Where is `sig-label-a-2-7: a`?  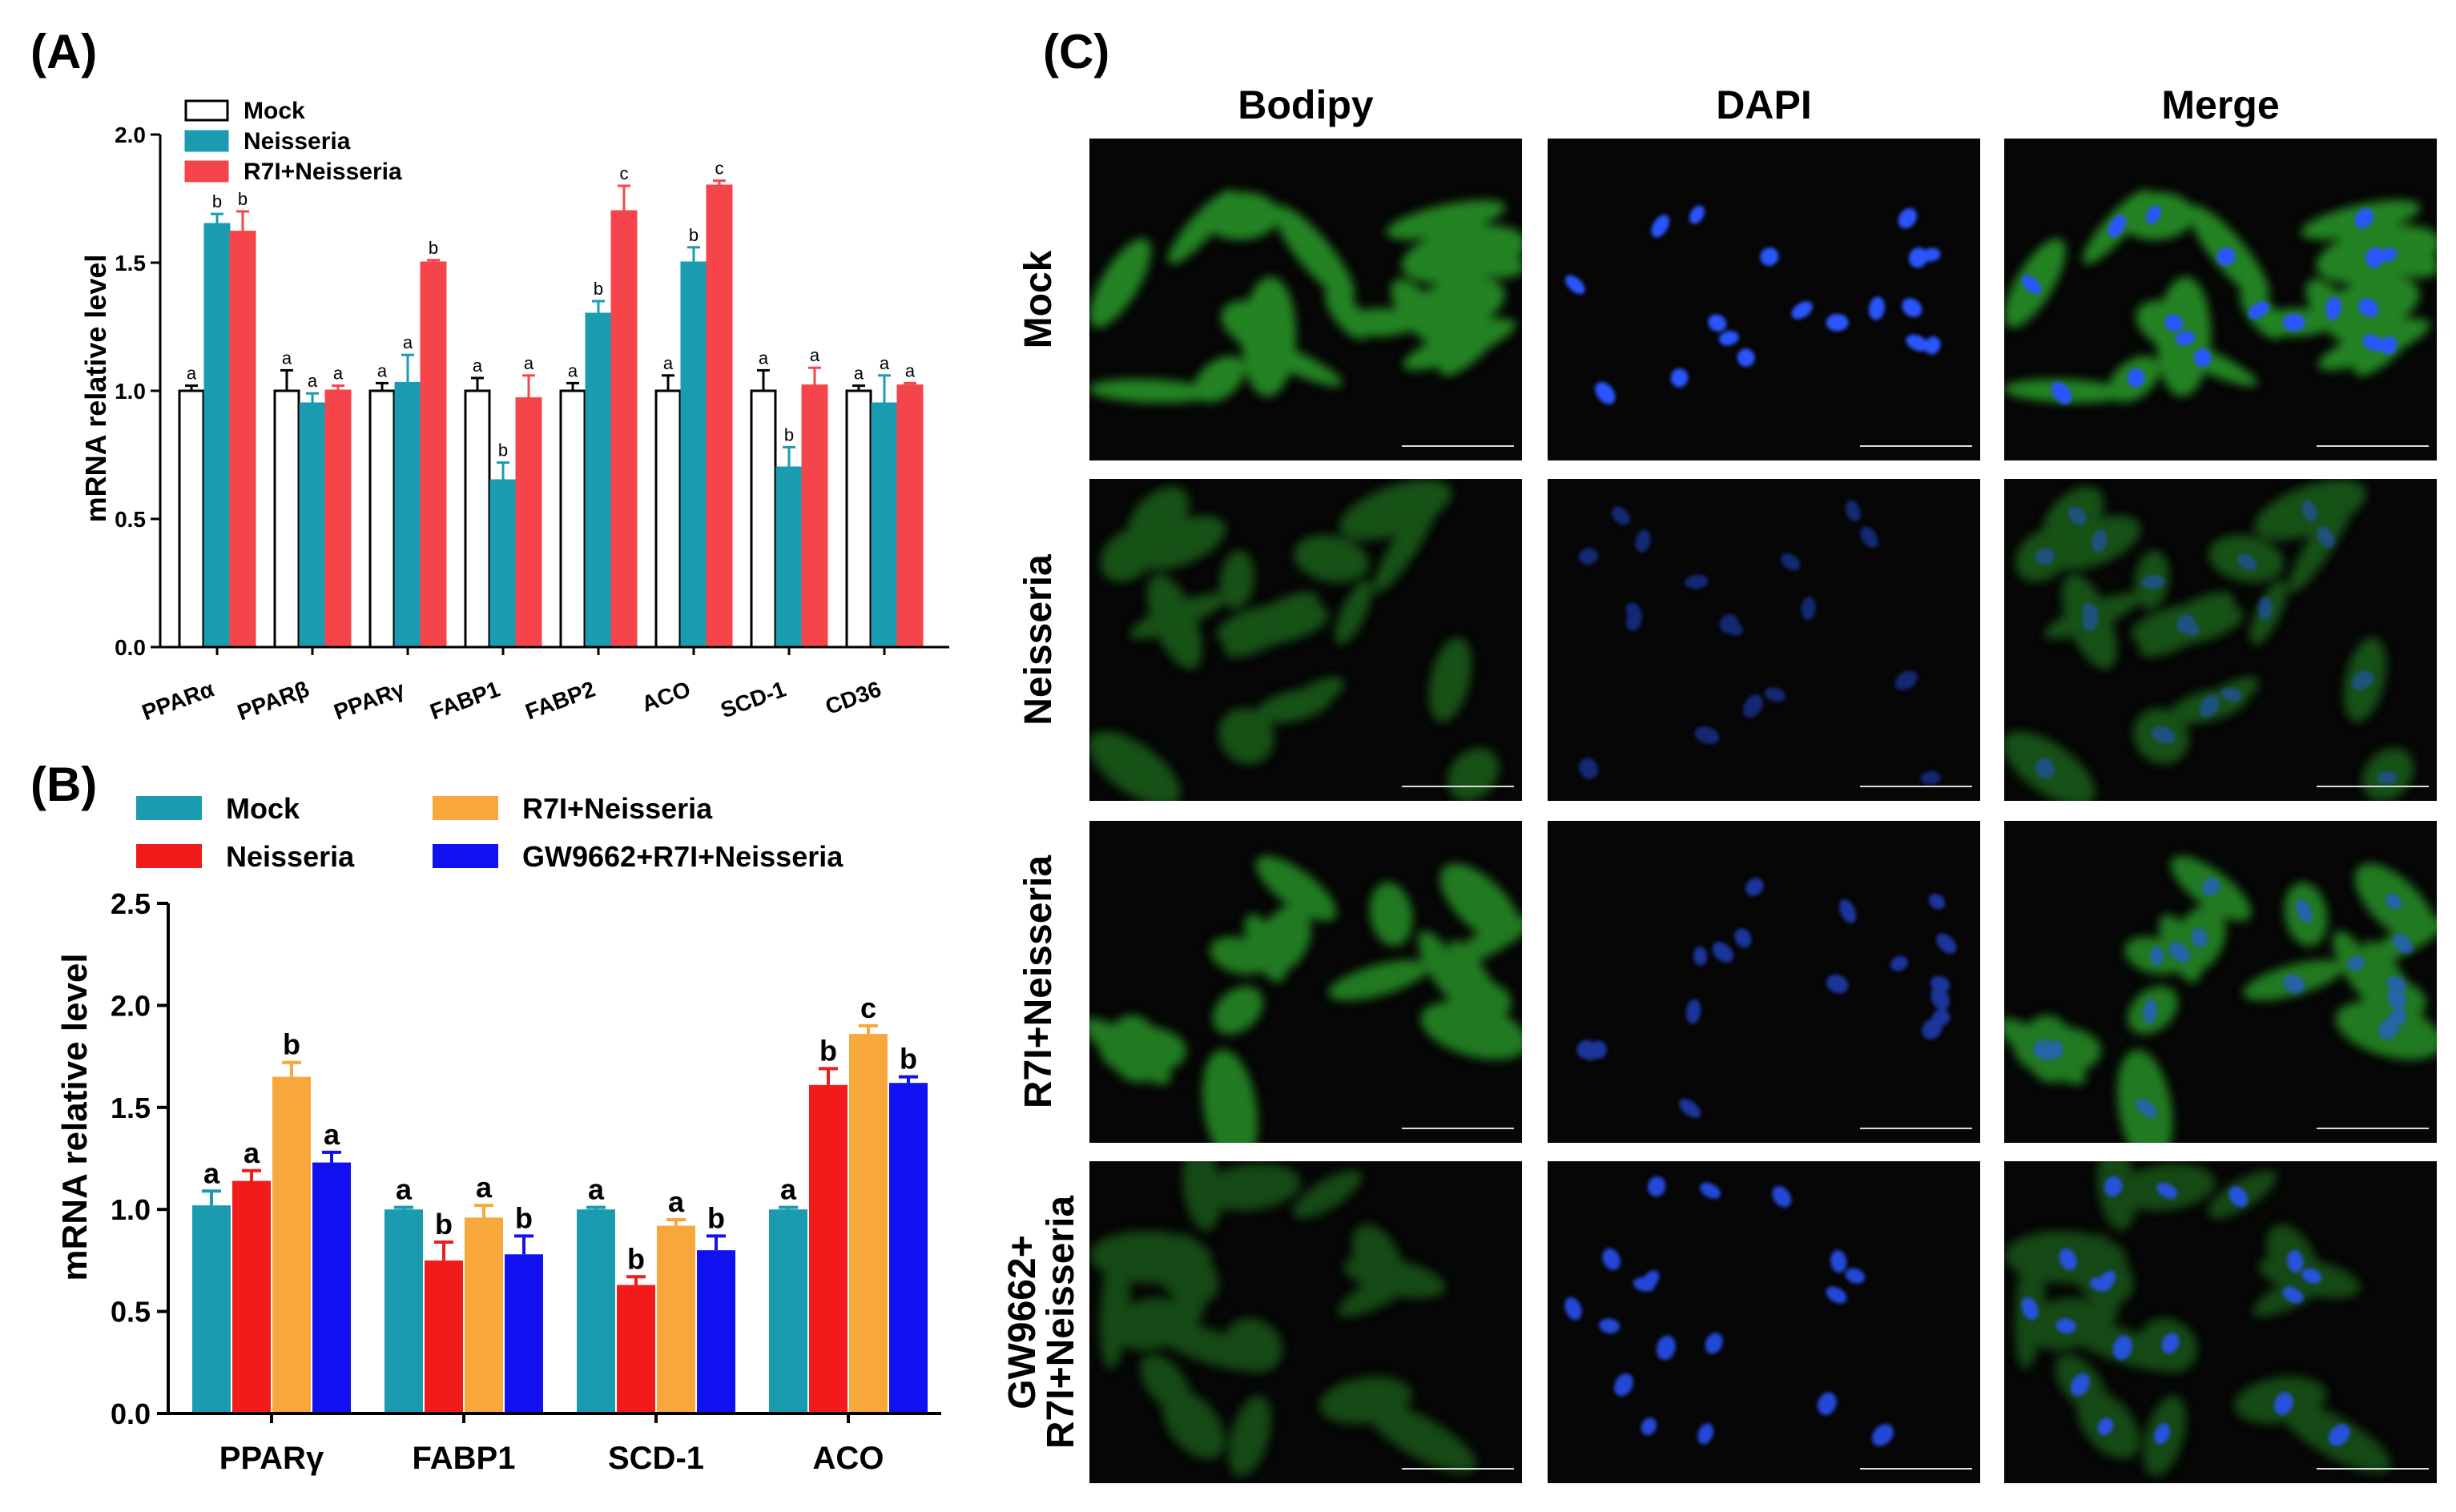
sig-label-a-2-7: a is located at coordinates (910, 370).